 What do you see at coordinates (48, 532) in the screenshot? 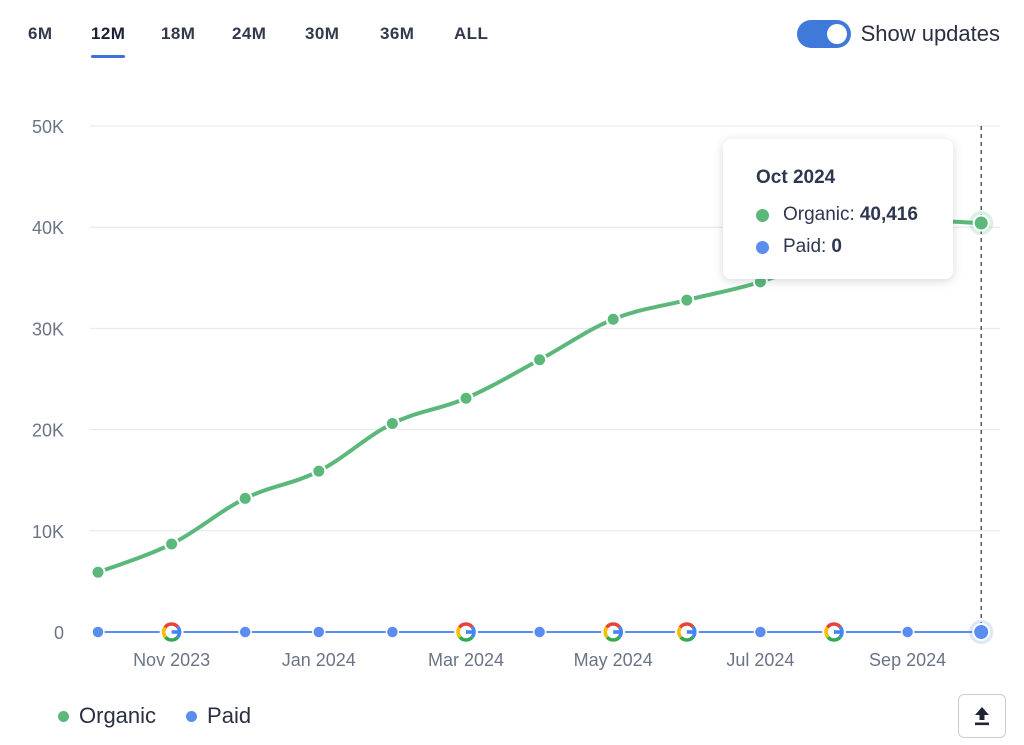
I see `y-tick-label: 10K` at bounding box center [48, 532].